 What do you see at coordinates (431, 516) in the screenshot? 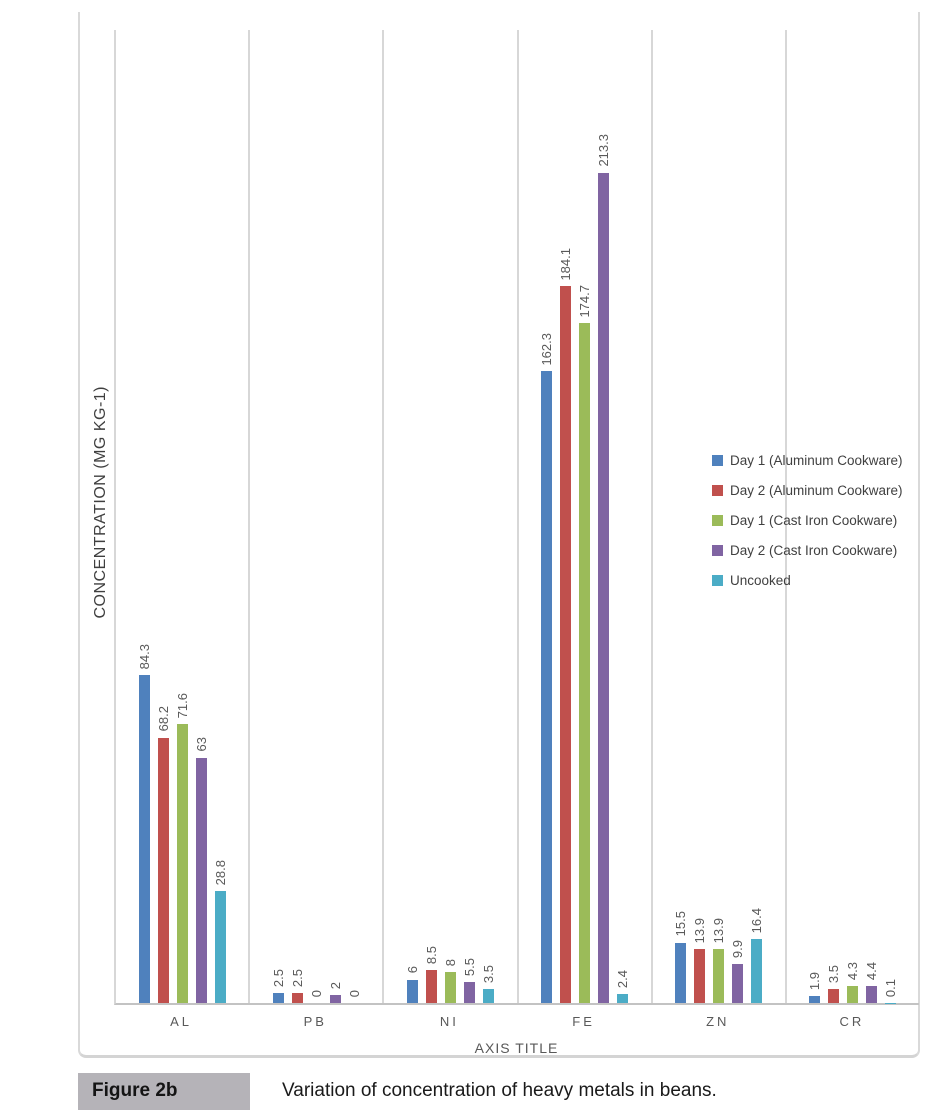
I see `bar-group-item: 8.5` at bounding box center [431, 516].